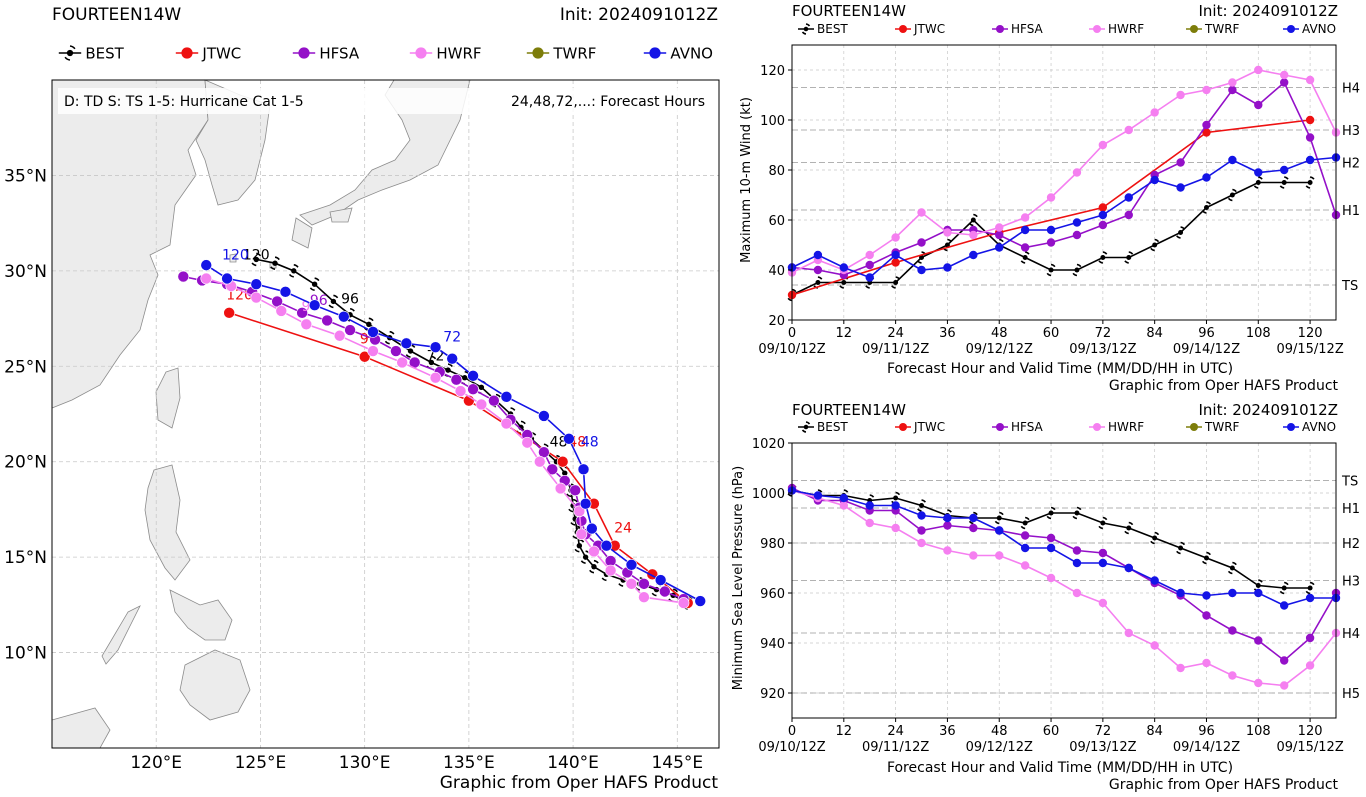 The height and width of the screenshot is (797, 1366). I want to click on land-visayas, so click(201, 615).